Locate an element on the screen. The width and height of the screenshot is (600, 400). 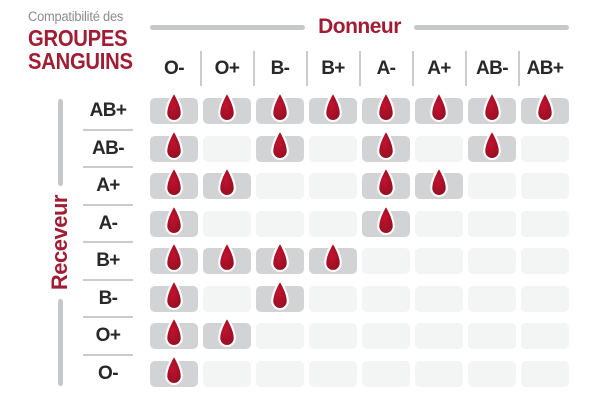
receiver-row-label-bpos: B+ is located at coordinates (108, 257).